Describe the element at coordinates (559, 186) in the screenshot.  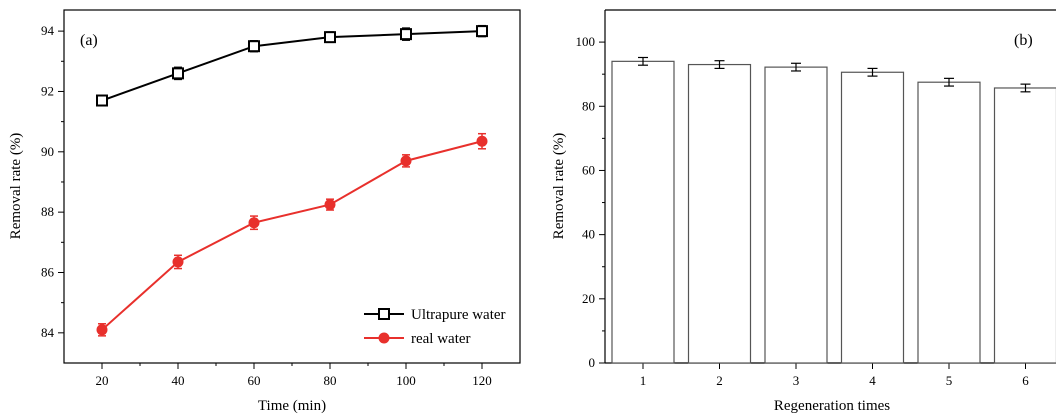
I see `panel-b-y-axis-title: Removal rate (%)` at that location.